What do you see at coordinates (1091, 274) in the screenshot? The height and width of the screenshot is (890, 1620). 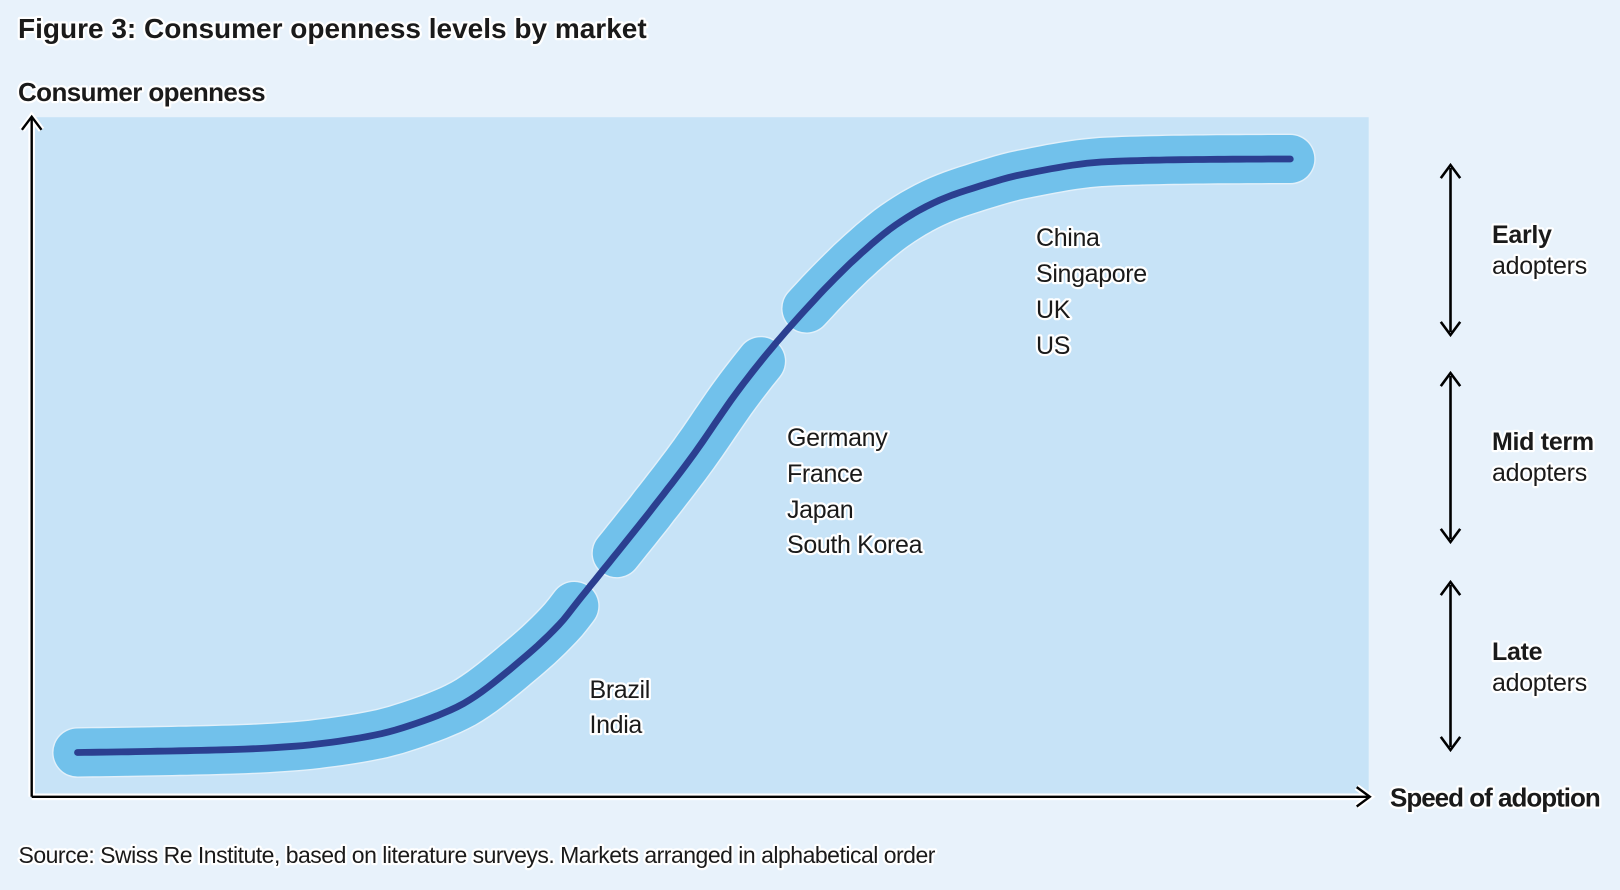 I see `svg-text: Singapore` at bounding box center [1091, 274].